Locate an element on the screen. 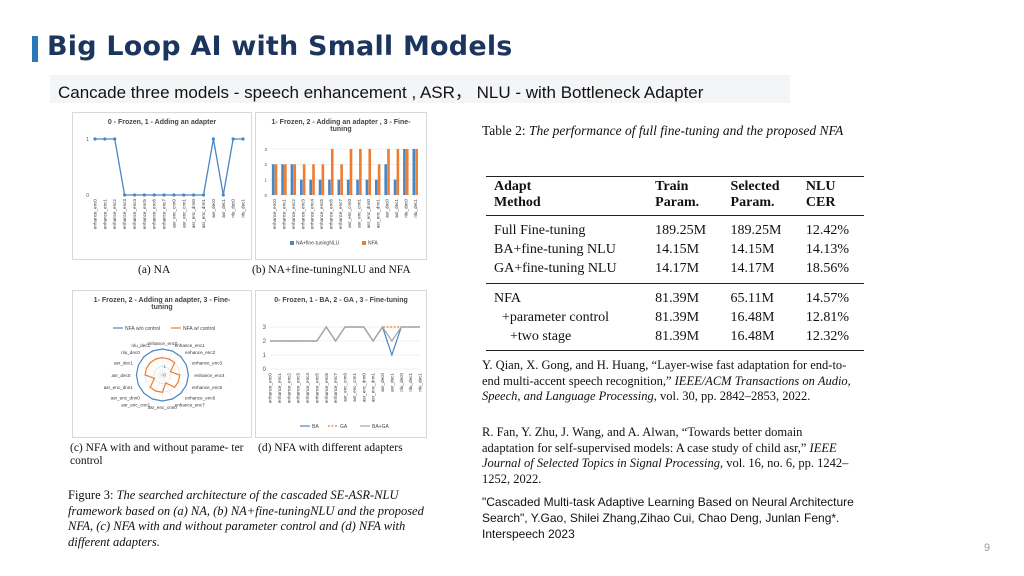  x-tick-label: enhance_enc7 is located at coordinates (340, 214).